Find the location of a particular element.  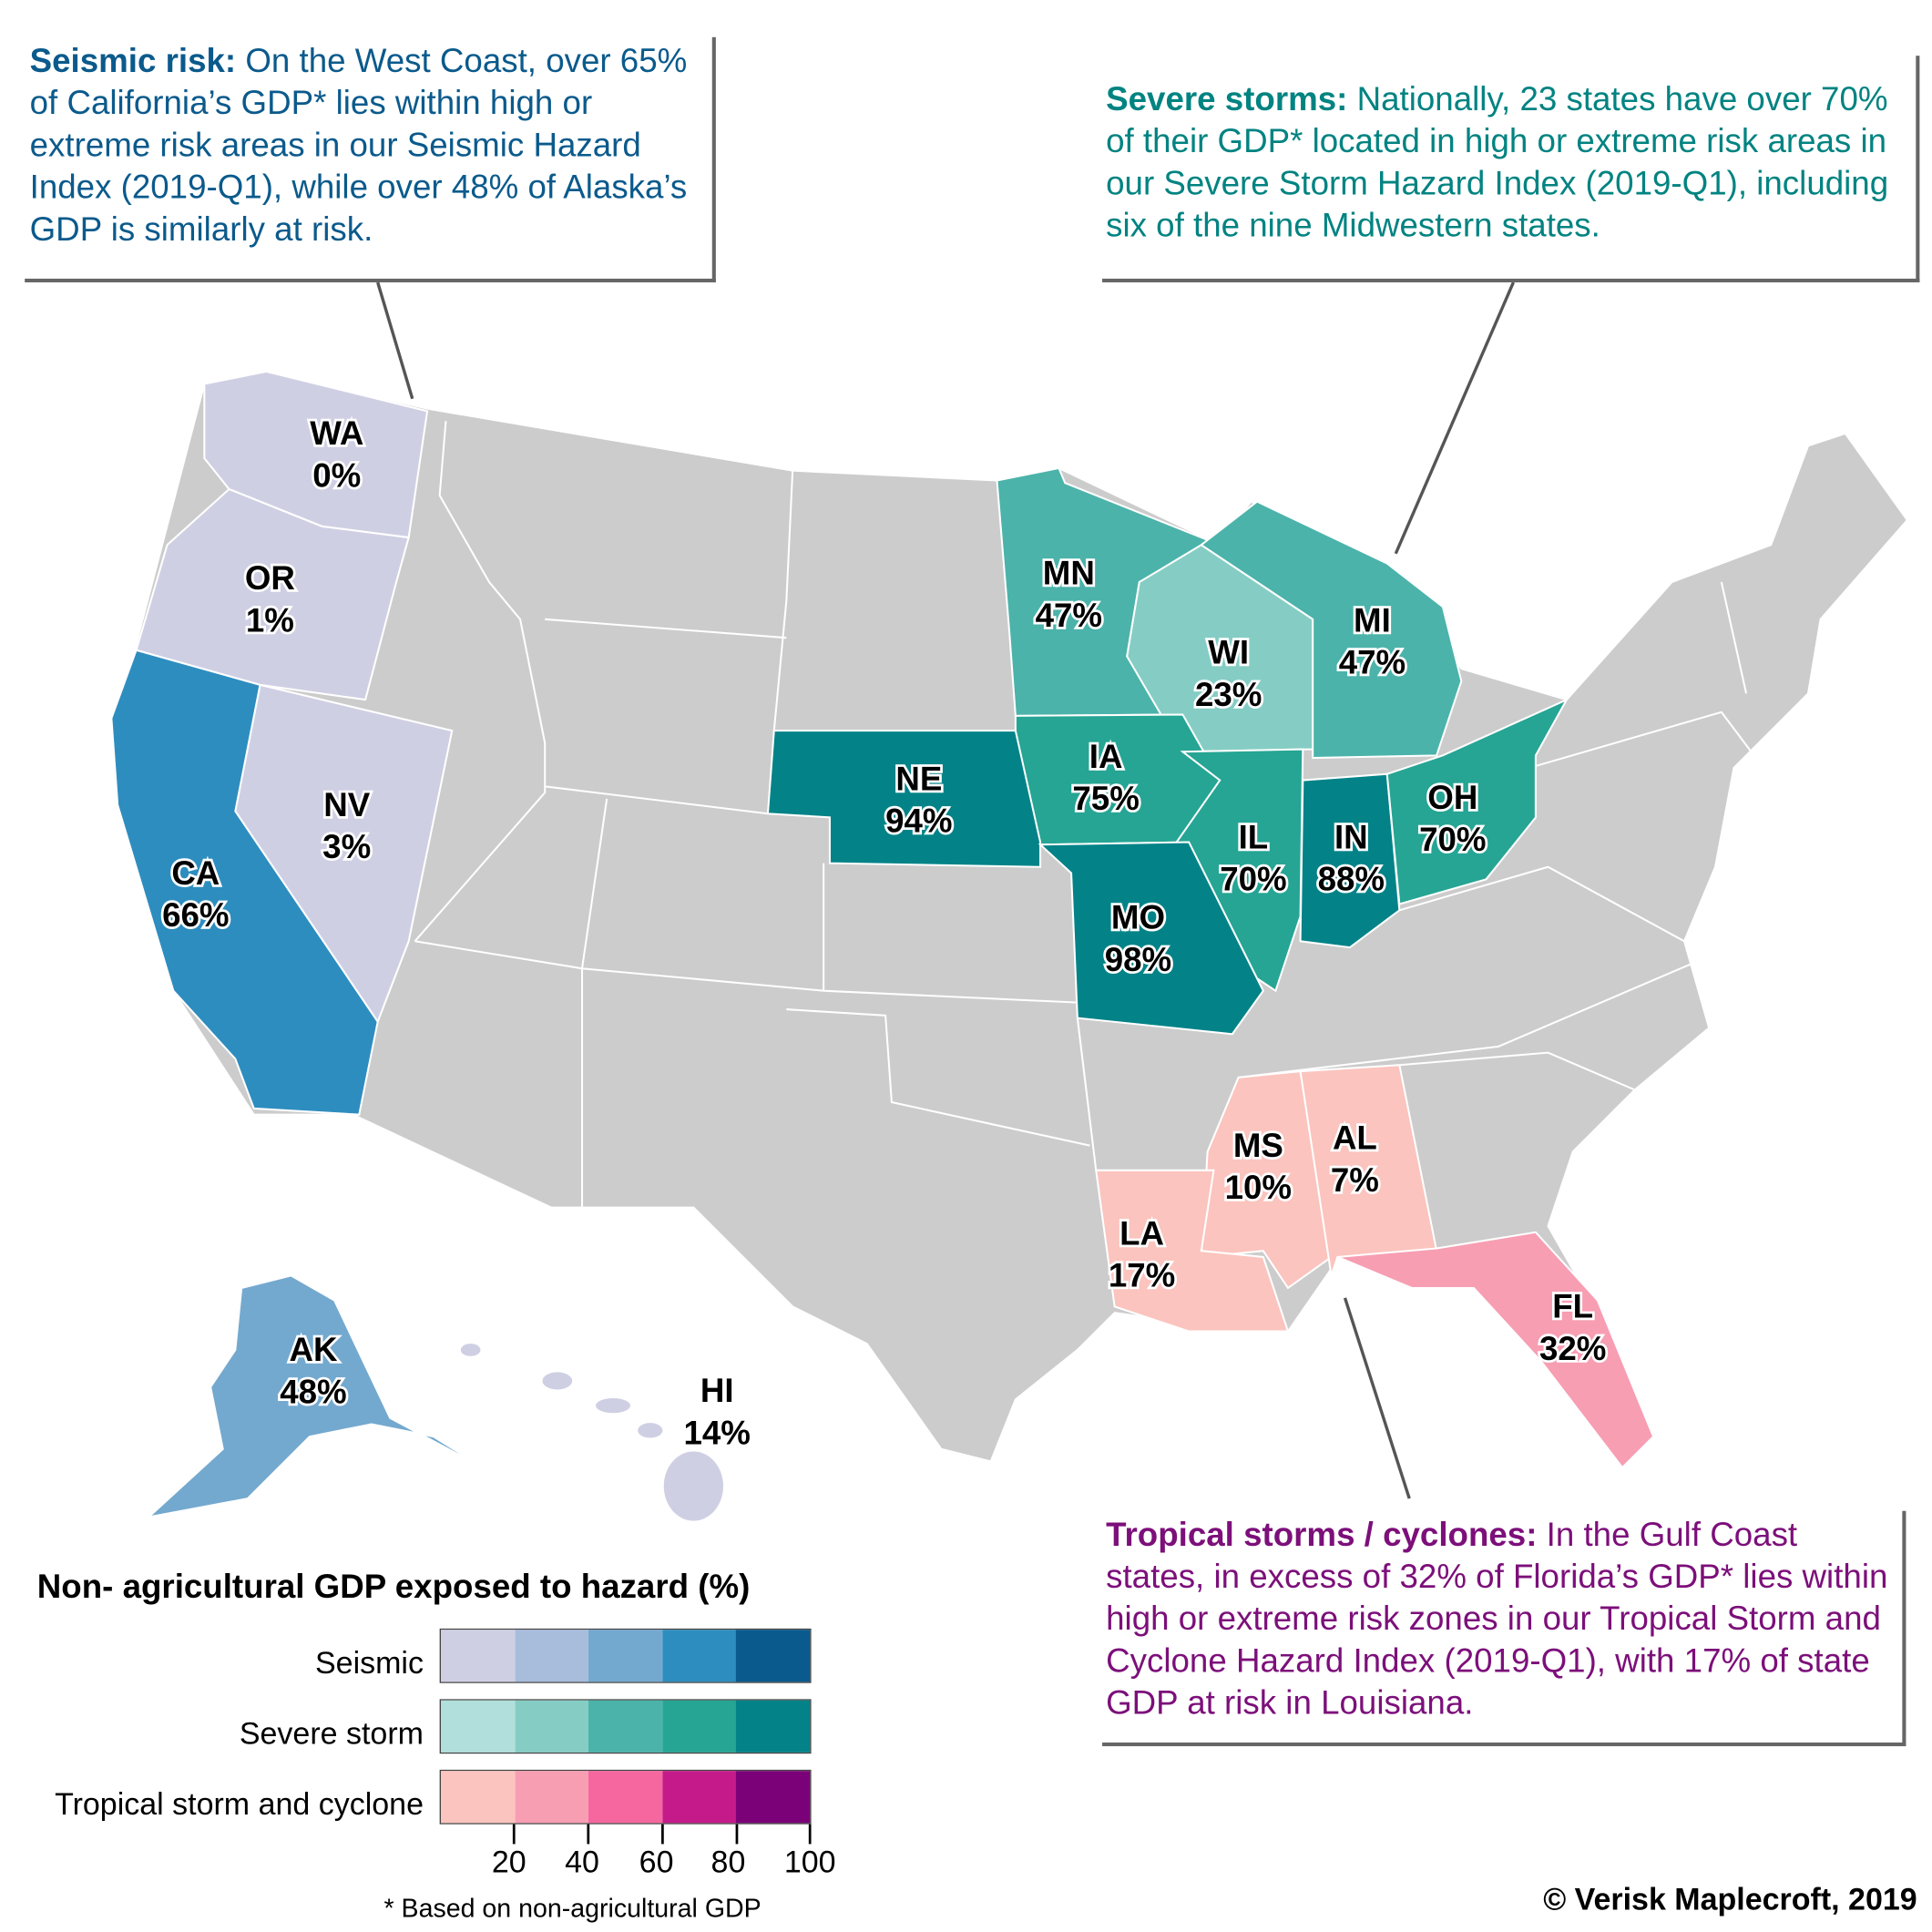

state-label-code: MO is located at coordinates (1138, 917).